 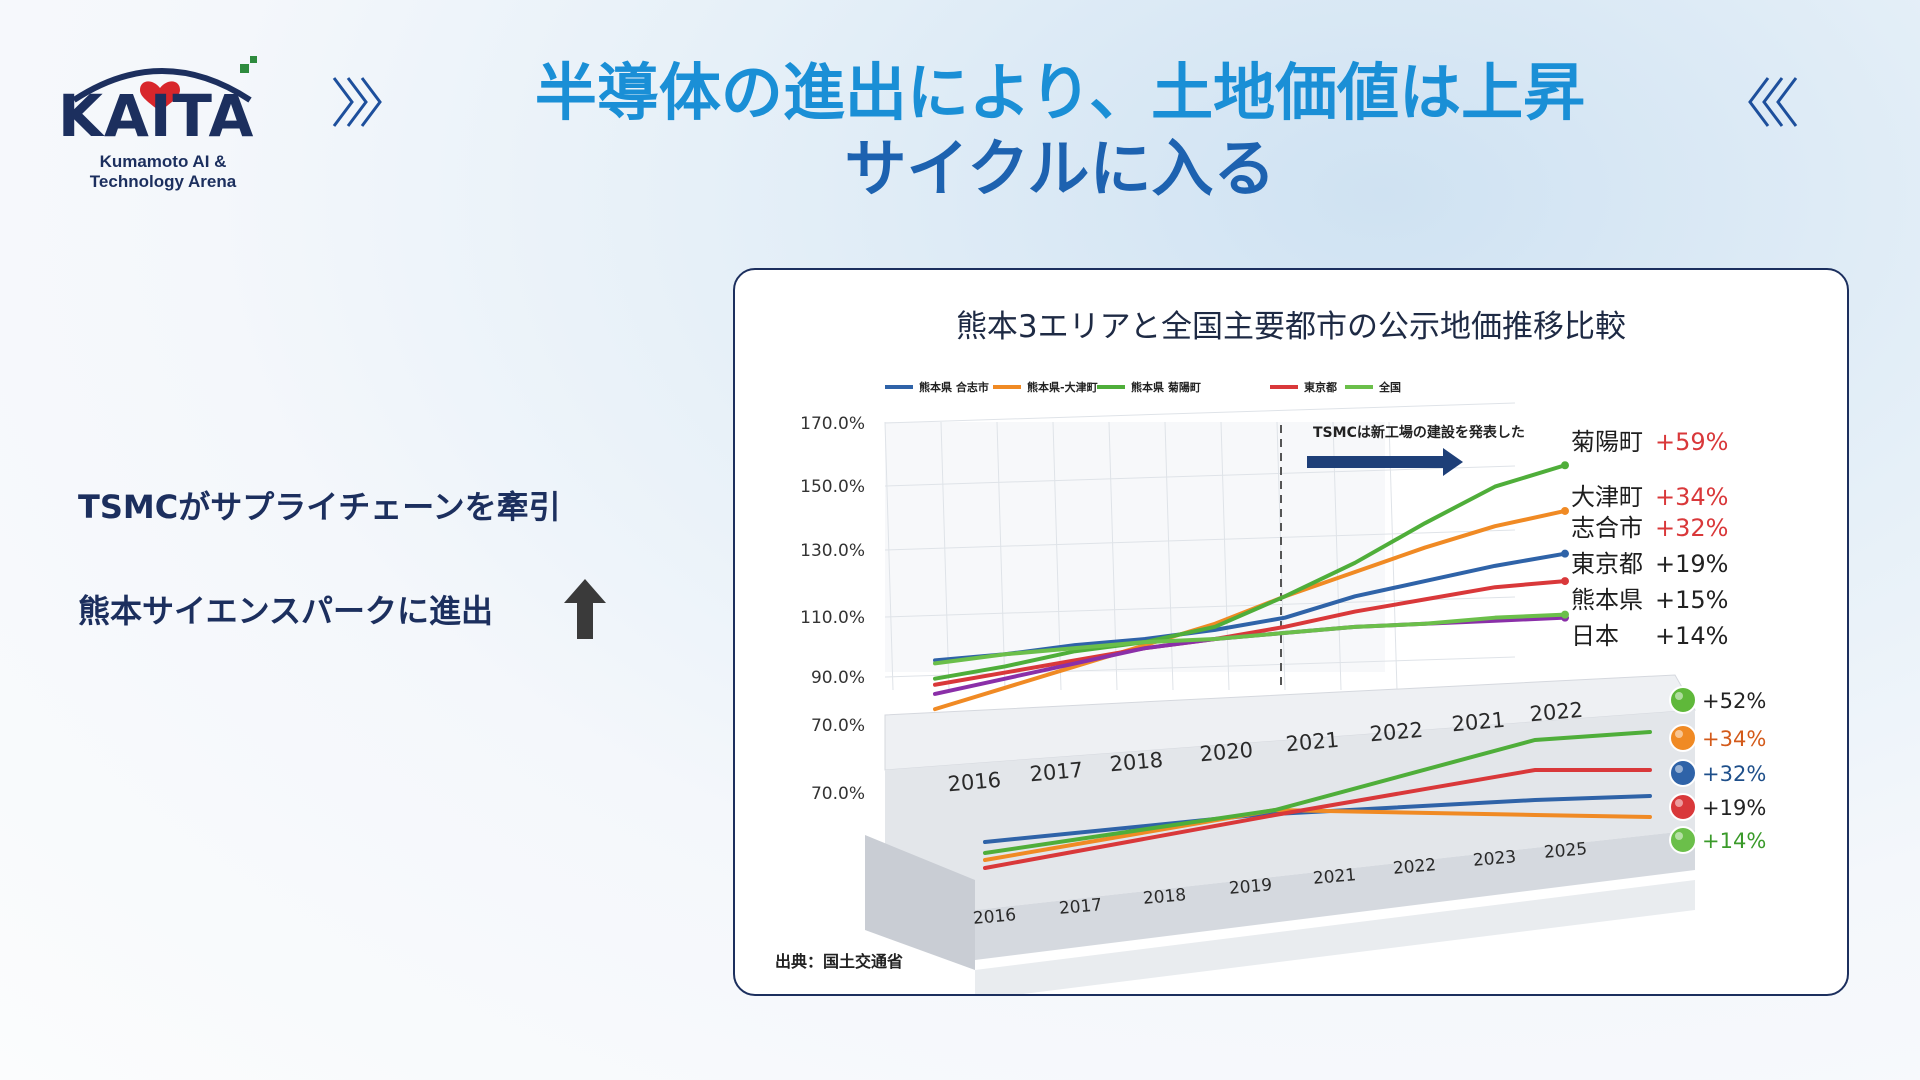 What do you see at coordinates (1734, 808) in the screenshot?
I see `ball-pct: +19%` at bounding box center [1734, 808].